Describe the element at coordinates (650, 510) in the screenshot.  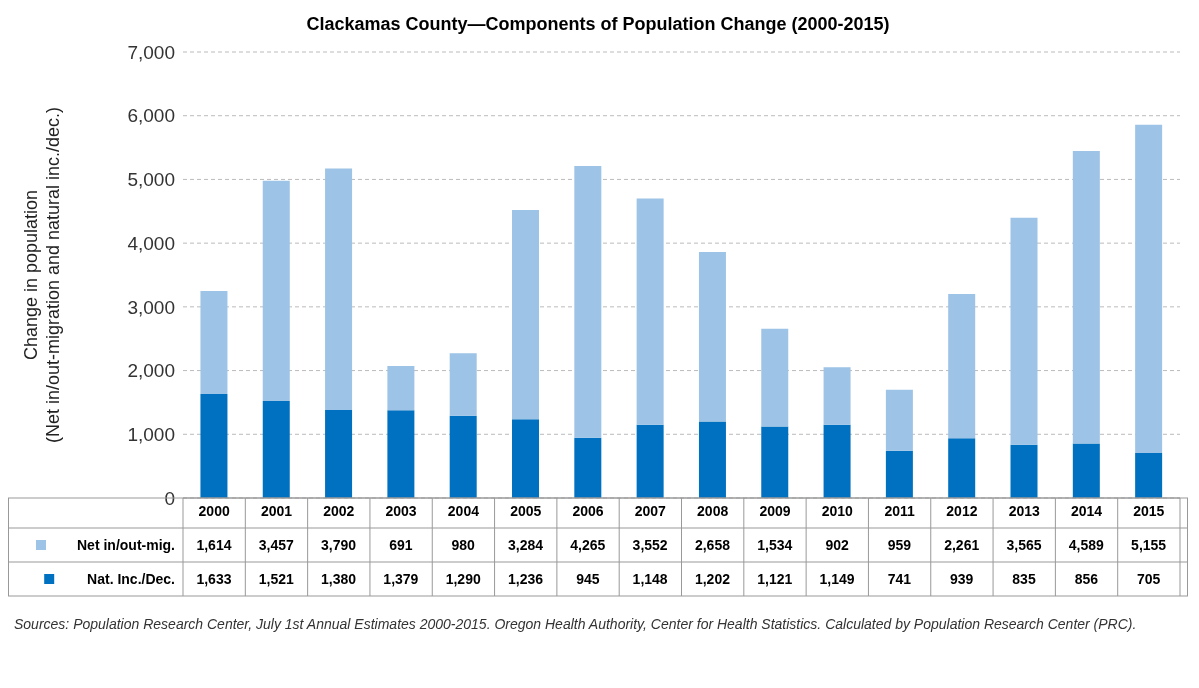
I see `x-tick-label: 2007` at that location.